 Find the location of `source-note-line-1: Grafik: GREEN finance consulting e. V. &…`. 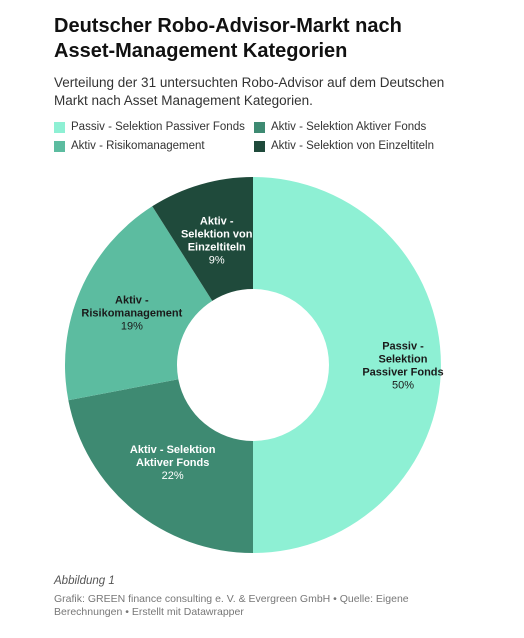

source-note-line-1: Grafik: GREEN finance consulting e. V. &… is located at coordinates (231, 599).